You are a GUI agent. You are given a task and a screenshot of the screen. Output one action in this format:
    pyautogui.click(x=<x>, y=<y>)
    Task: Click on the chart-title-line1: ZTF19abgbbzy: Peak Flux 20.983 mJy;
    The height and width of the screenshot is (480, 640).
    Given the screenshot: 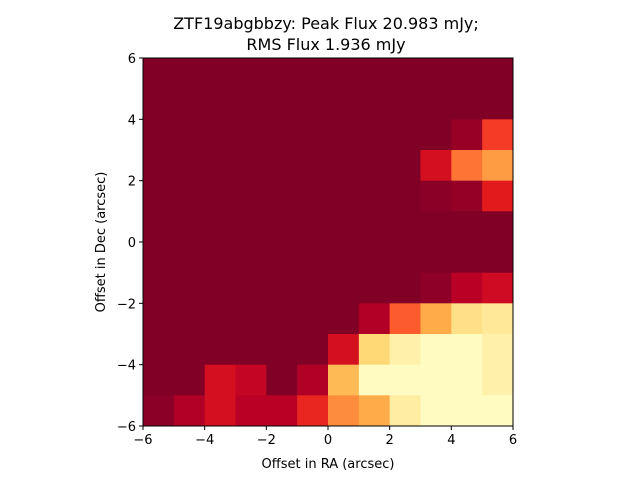 What is the action you would take?
    pyautogui.click(x=326, y=23)
    